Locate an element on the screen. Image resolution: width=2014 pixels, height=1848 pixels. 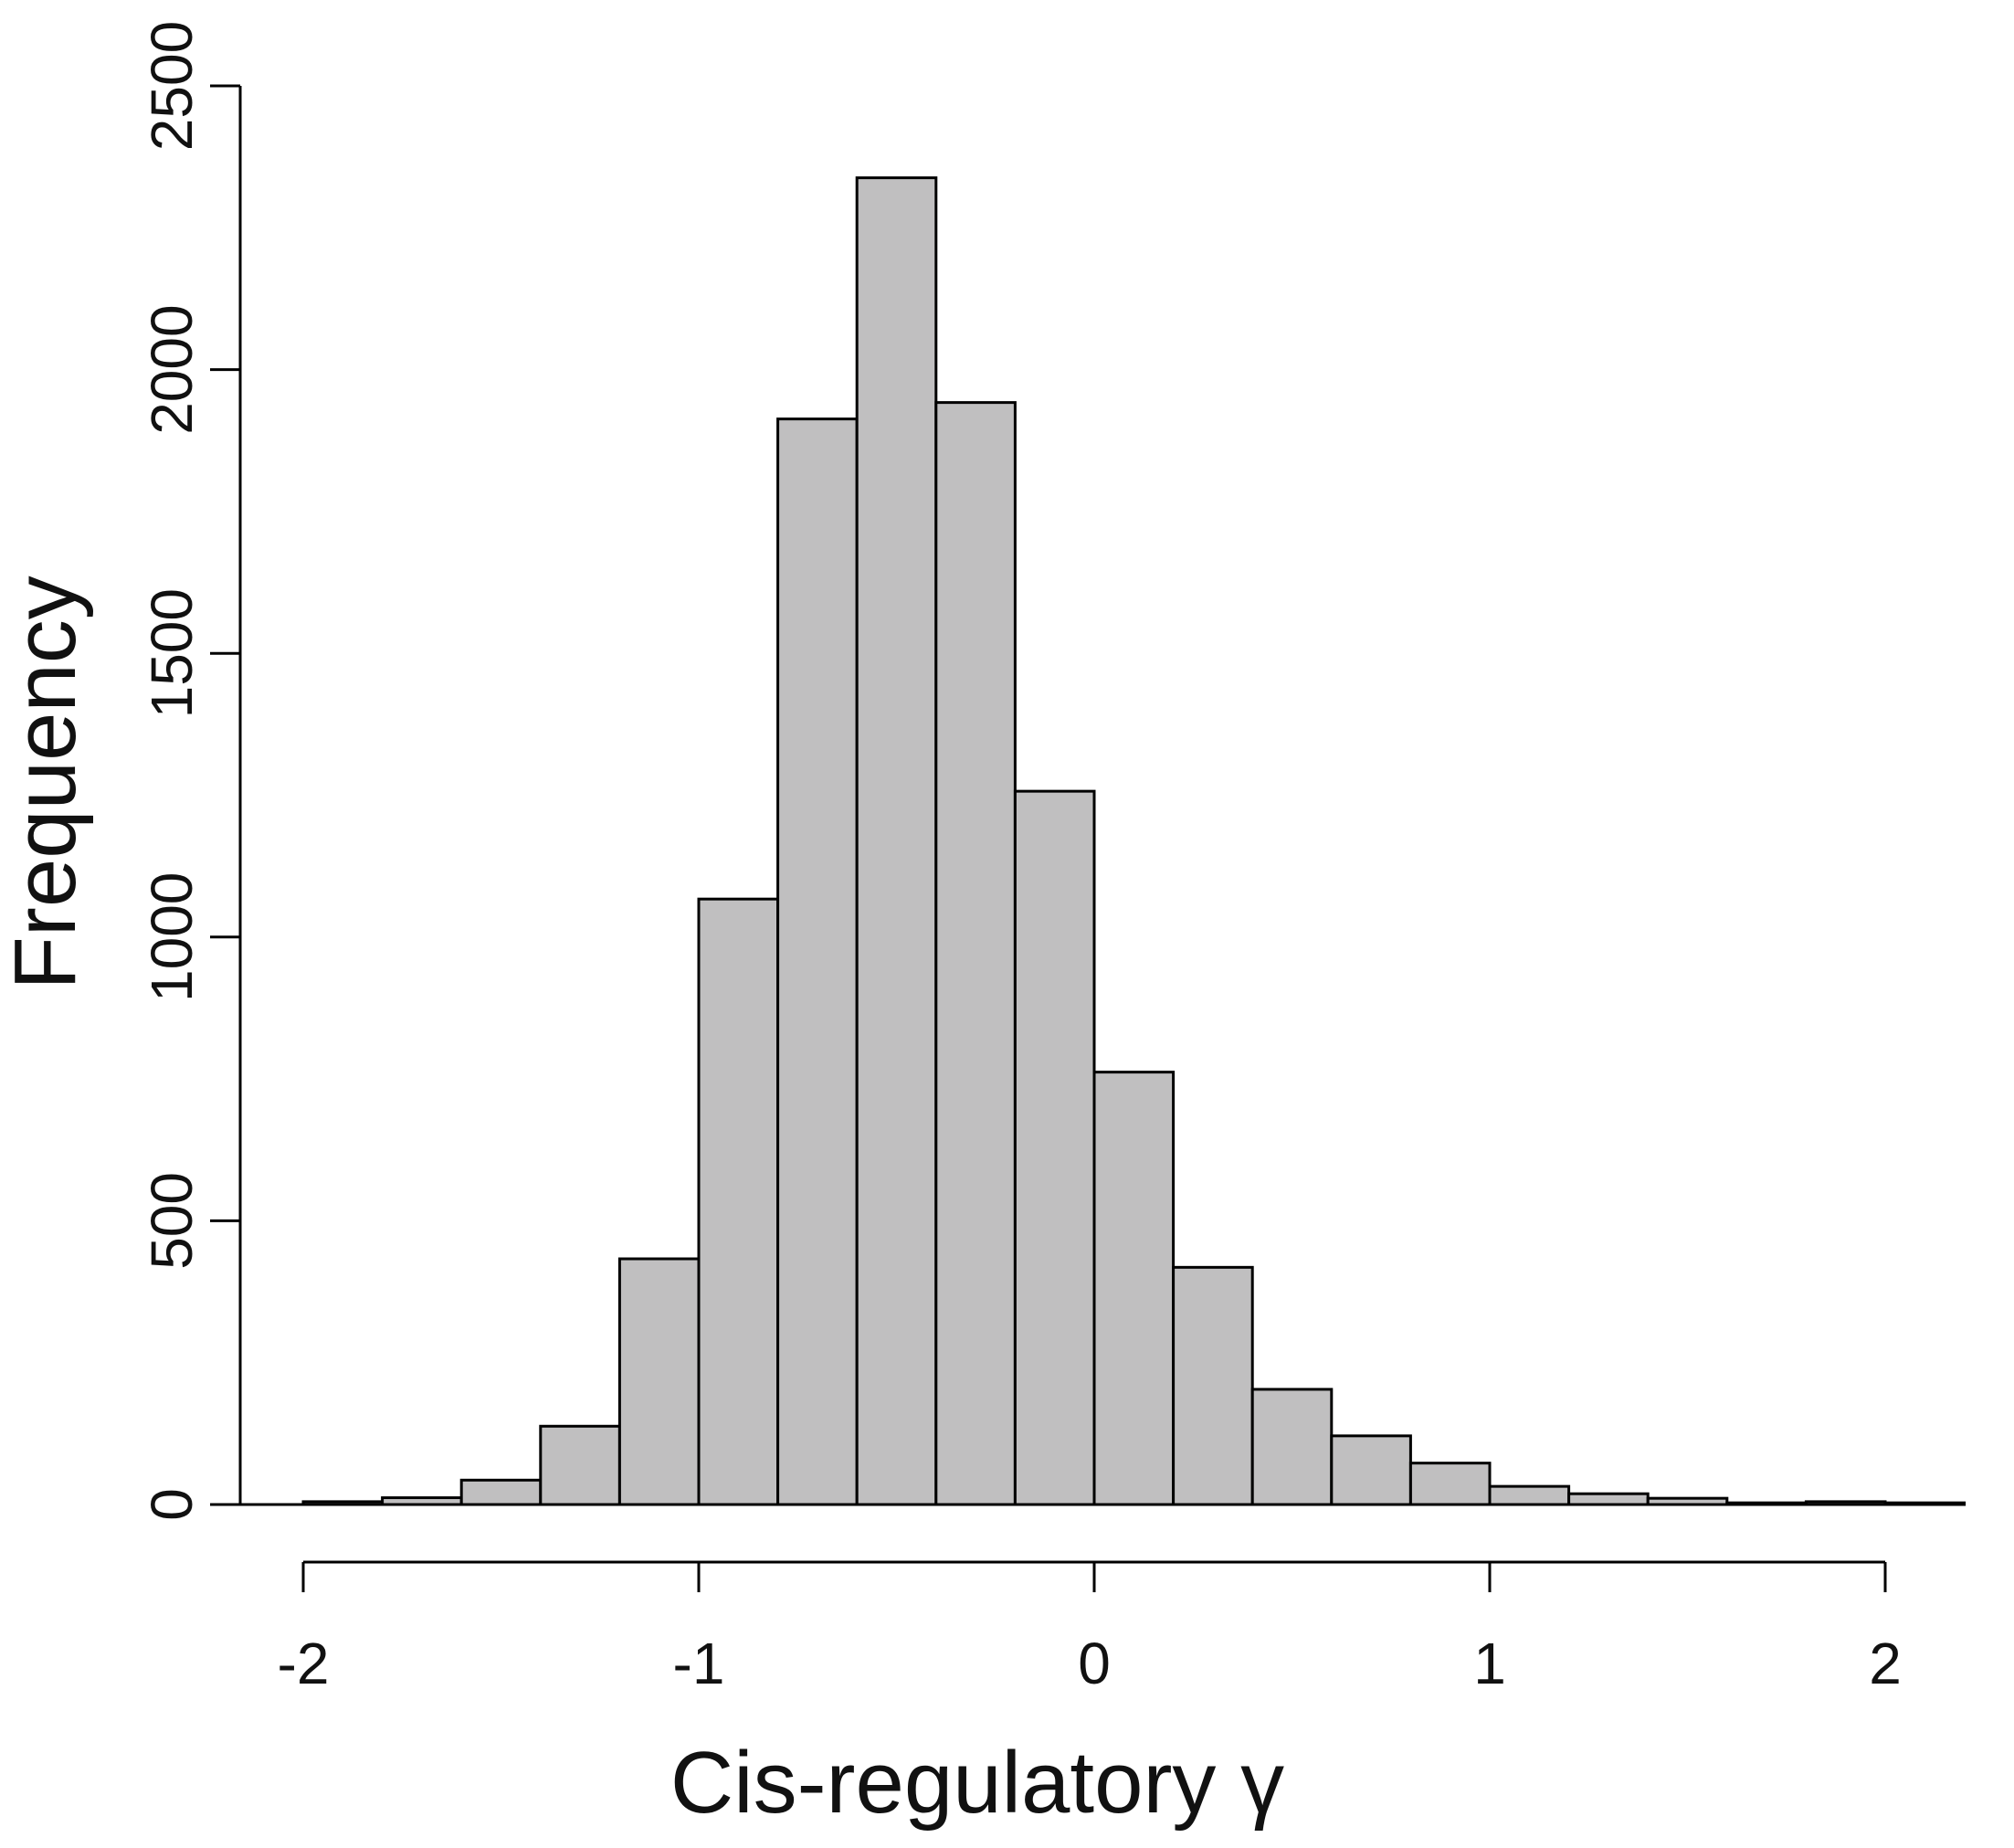
y-tick-label: 0 is located at coordinates (172, 1504).